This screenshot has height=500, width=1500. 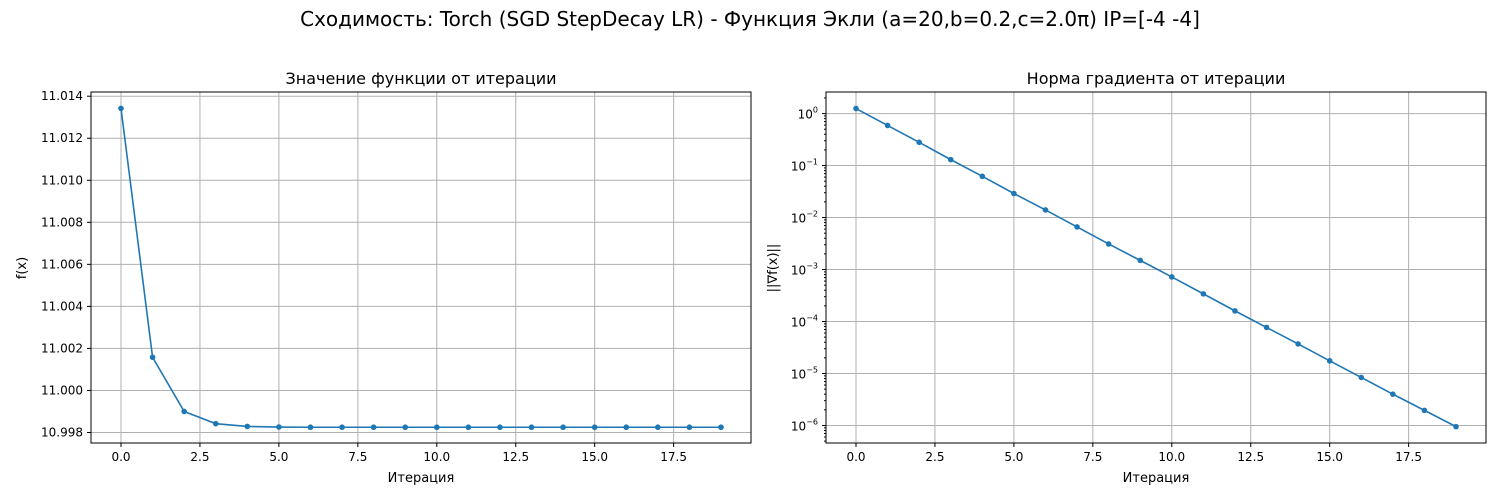 What do you see at coordinates (1329, 457) in the screenshot?
I see `gradient-norm-xtick-label: 15.0` at bounding box center [1329, 457].